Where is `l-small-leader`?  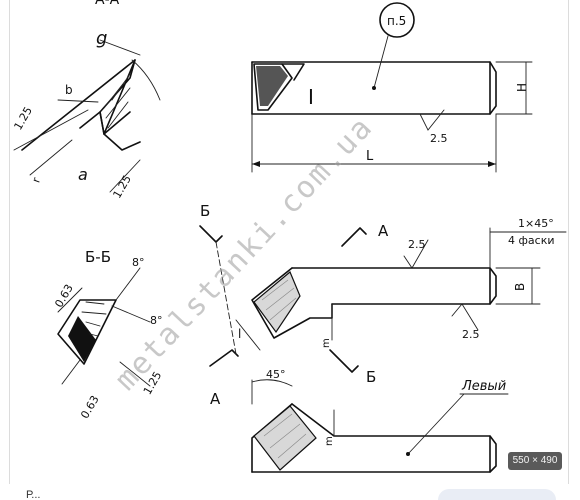 l-small-leader is located at coordinates (248, 335).